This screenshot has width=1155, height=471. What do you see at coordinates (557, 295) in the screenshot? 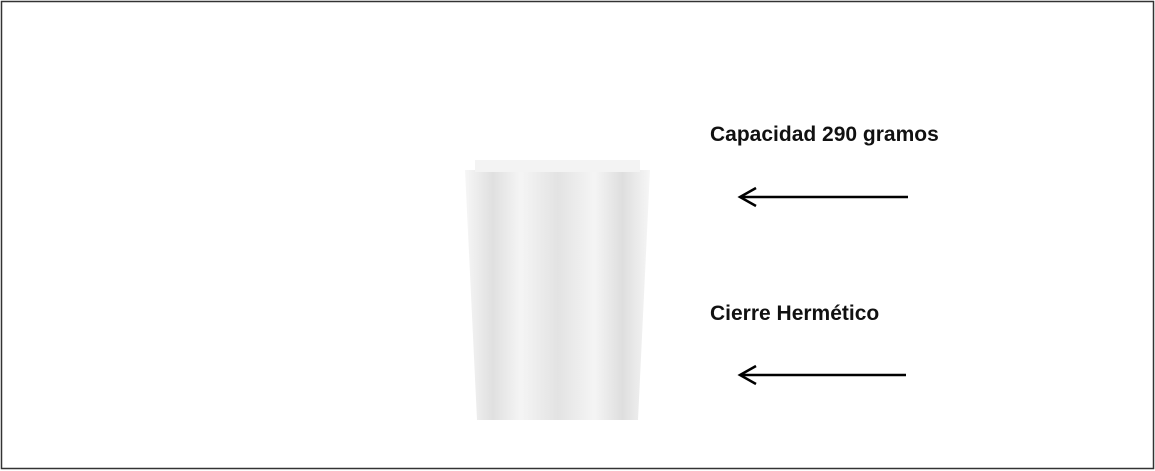
I see `product-image` at bounding box center [557, 295].